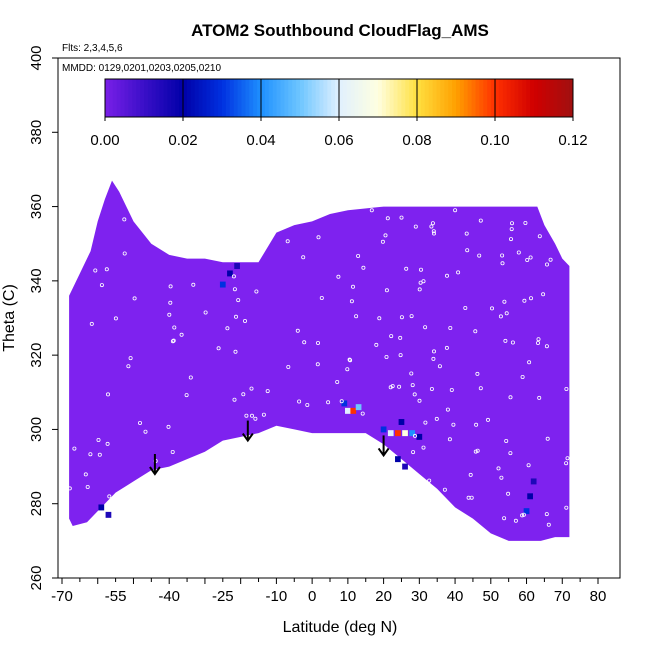 The image size is (650, 650). What do you see at coordinates (339, 113) in the screenshot?
I see `colorbar: 0.00 0.02 0.04 0.06 0.08 0.10 0.12` at bounding box center [339, 113].